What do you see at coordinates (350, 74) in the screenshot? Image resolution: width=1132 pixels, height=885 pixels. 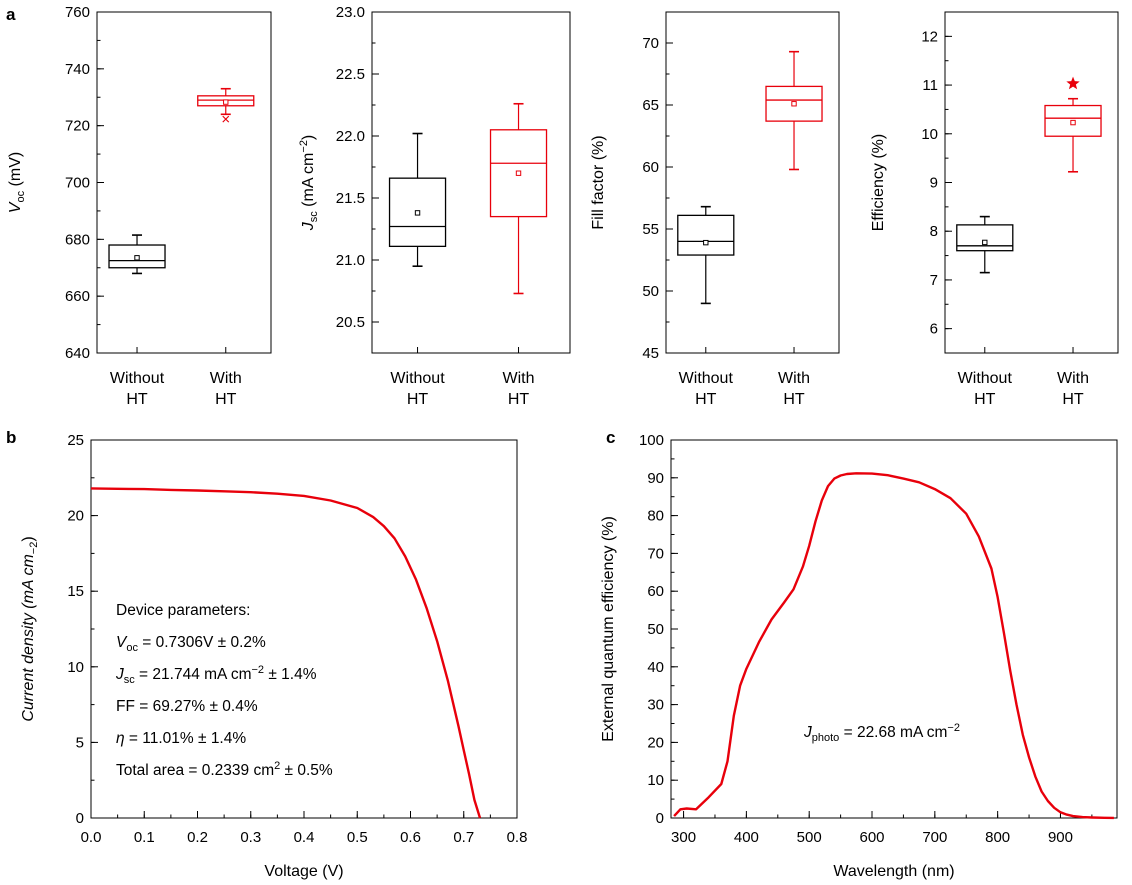 I see `y-tick-label: 22.5` at bounding box center [350, 74].